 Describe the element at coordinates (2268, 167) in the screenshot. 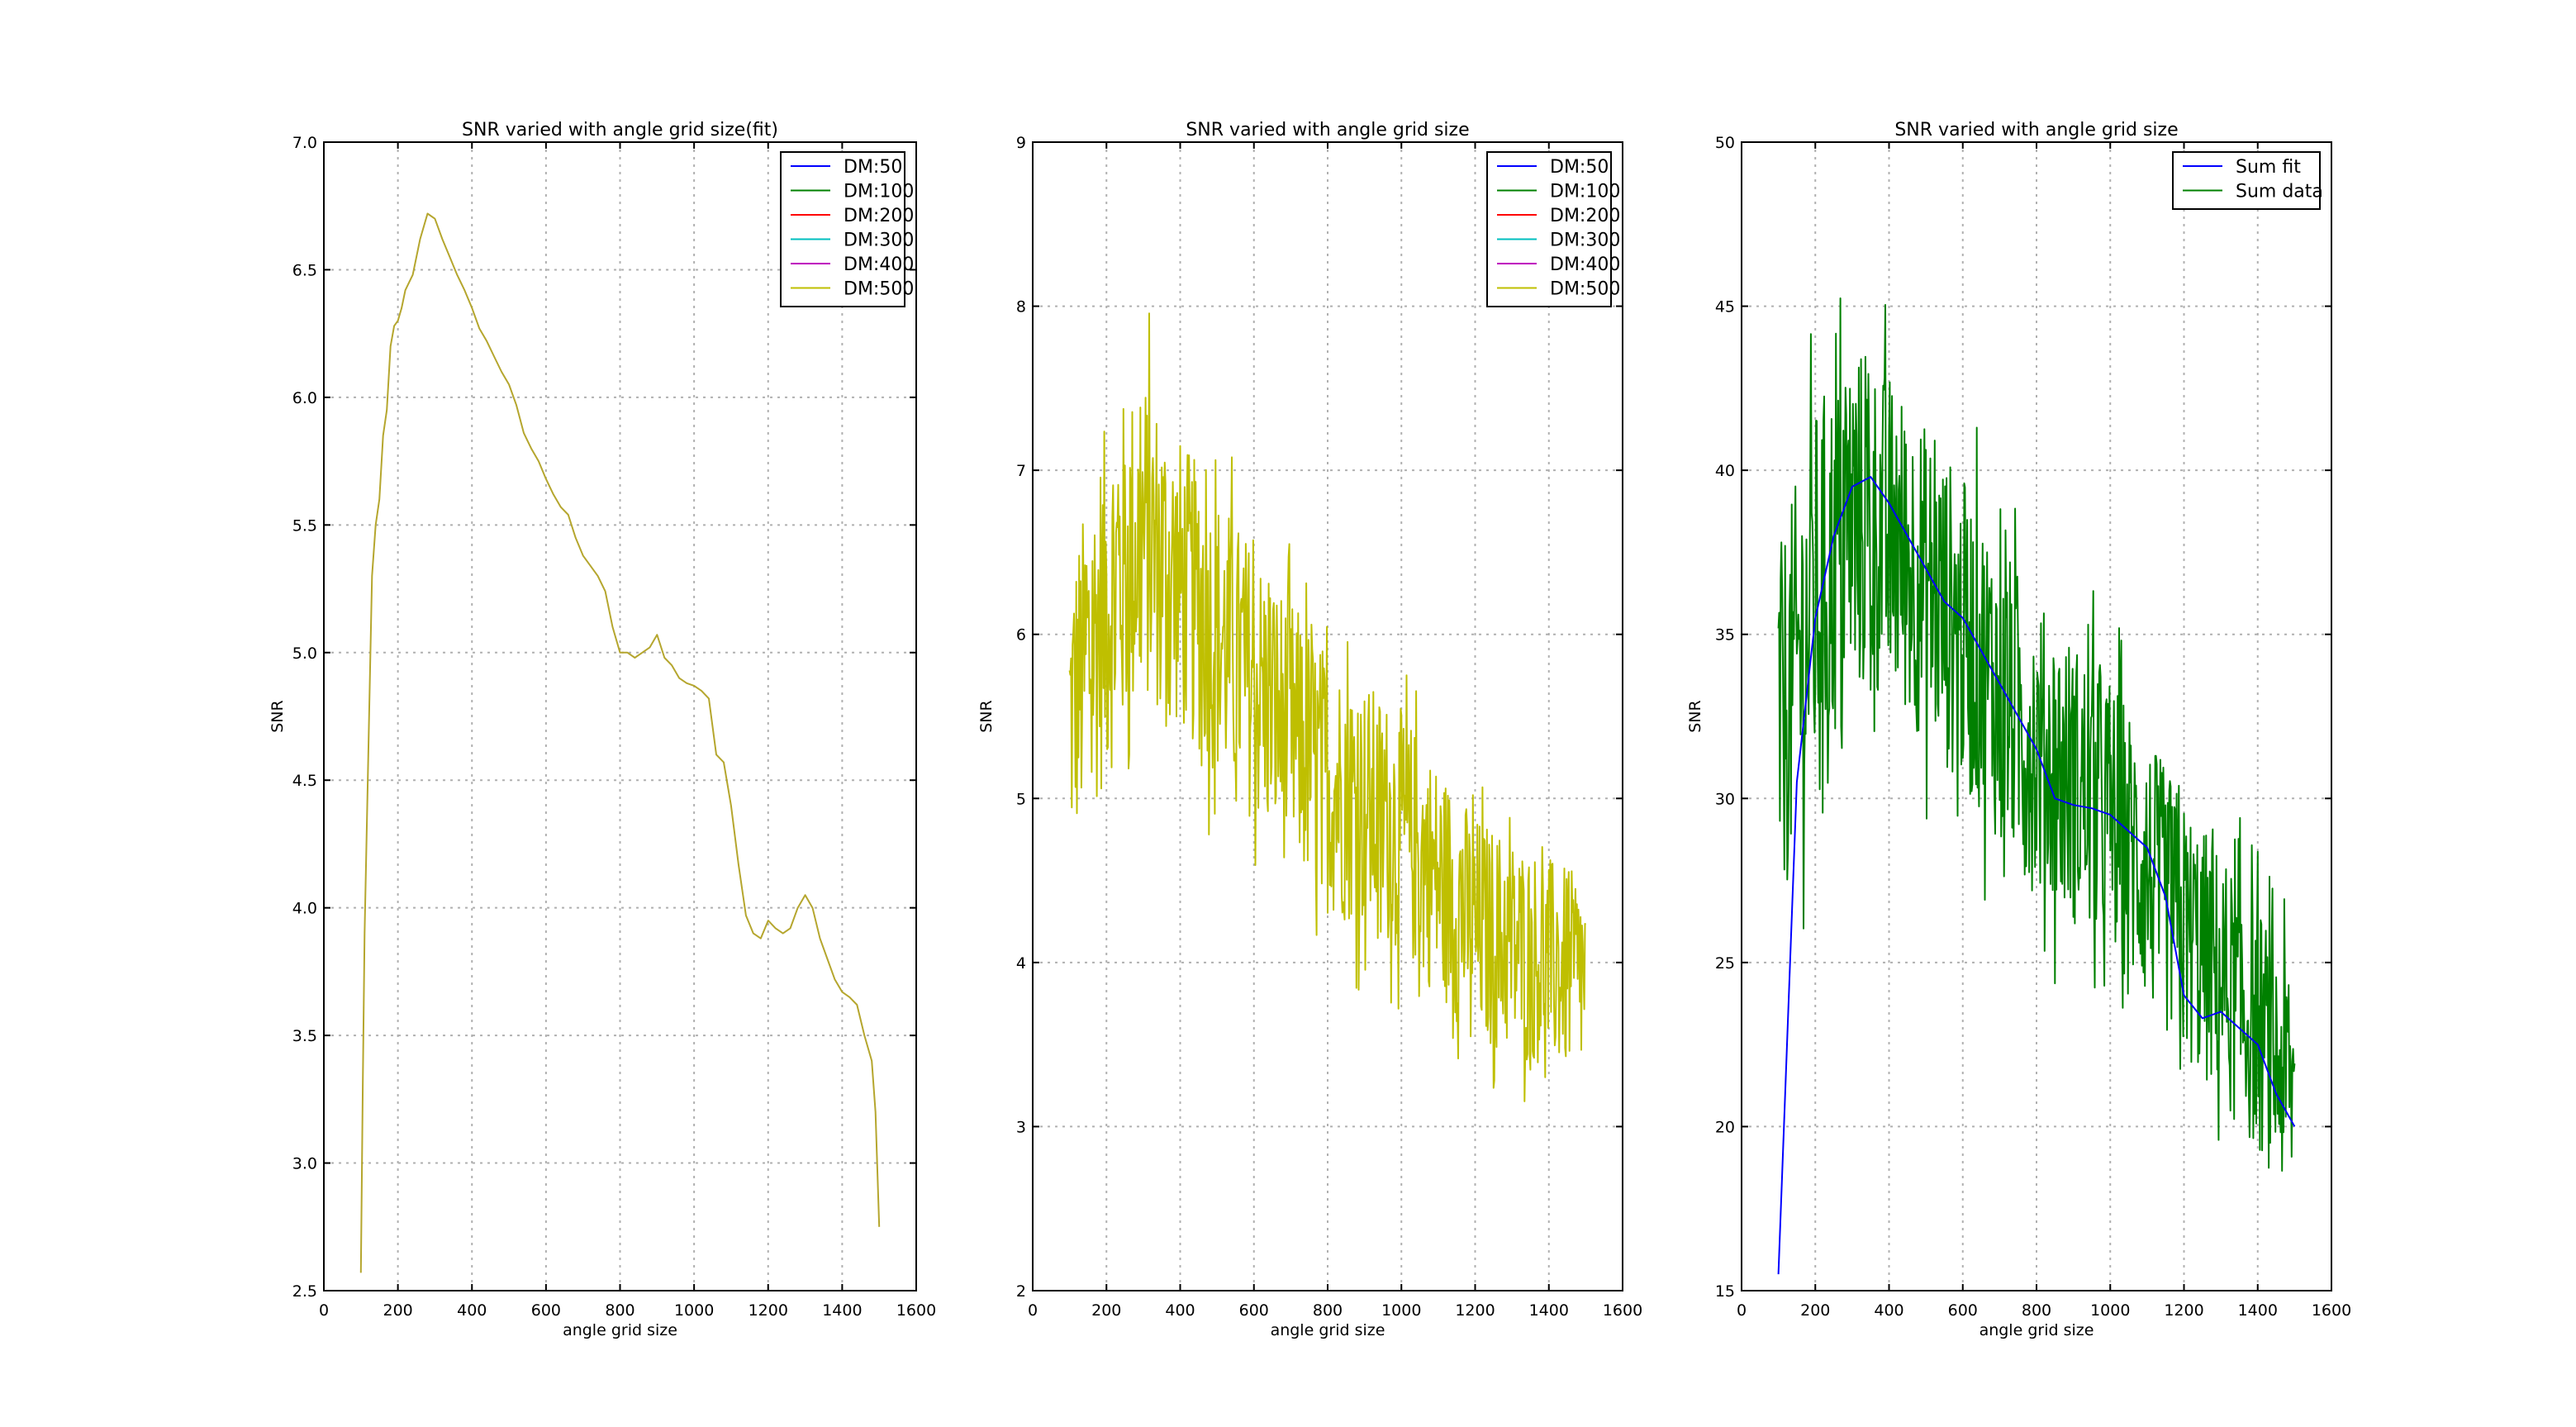

I see `legend-label: Sum fit` at that location.